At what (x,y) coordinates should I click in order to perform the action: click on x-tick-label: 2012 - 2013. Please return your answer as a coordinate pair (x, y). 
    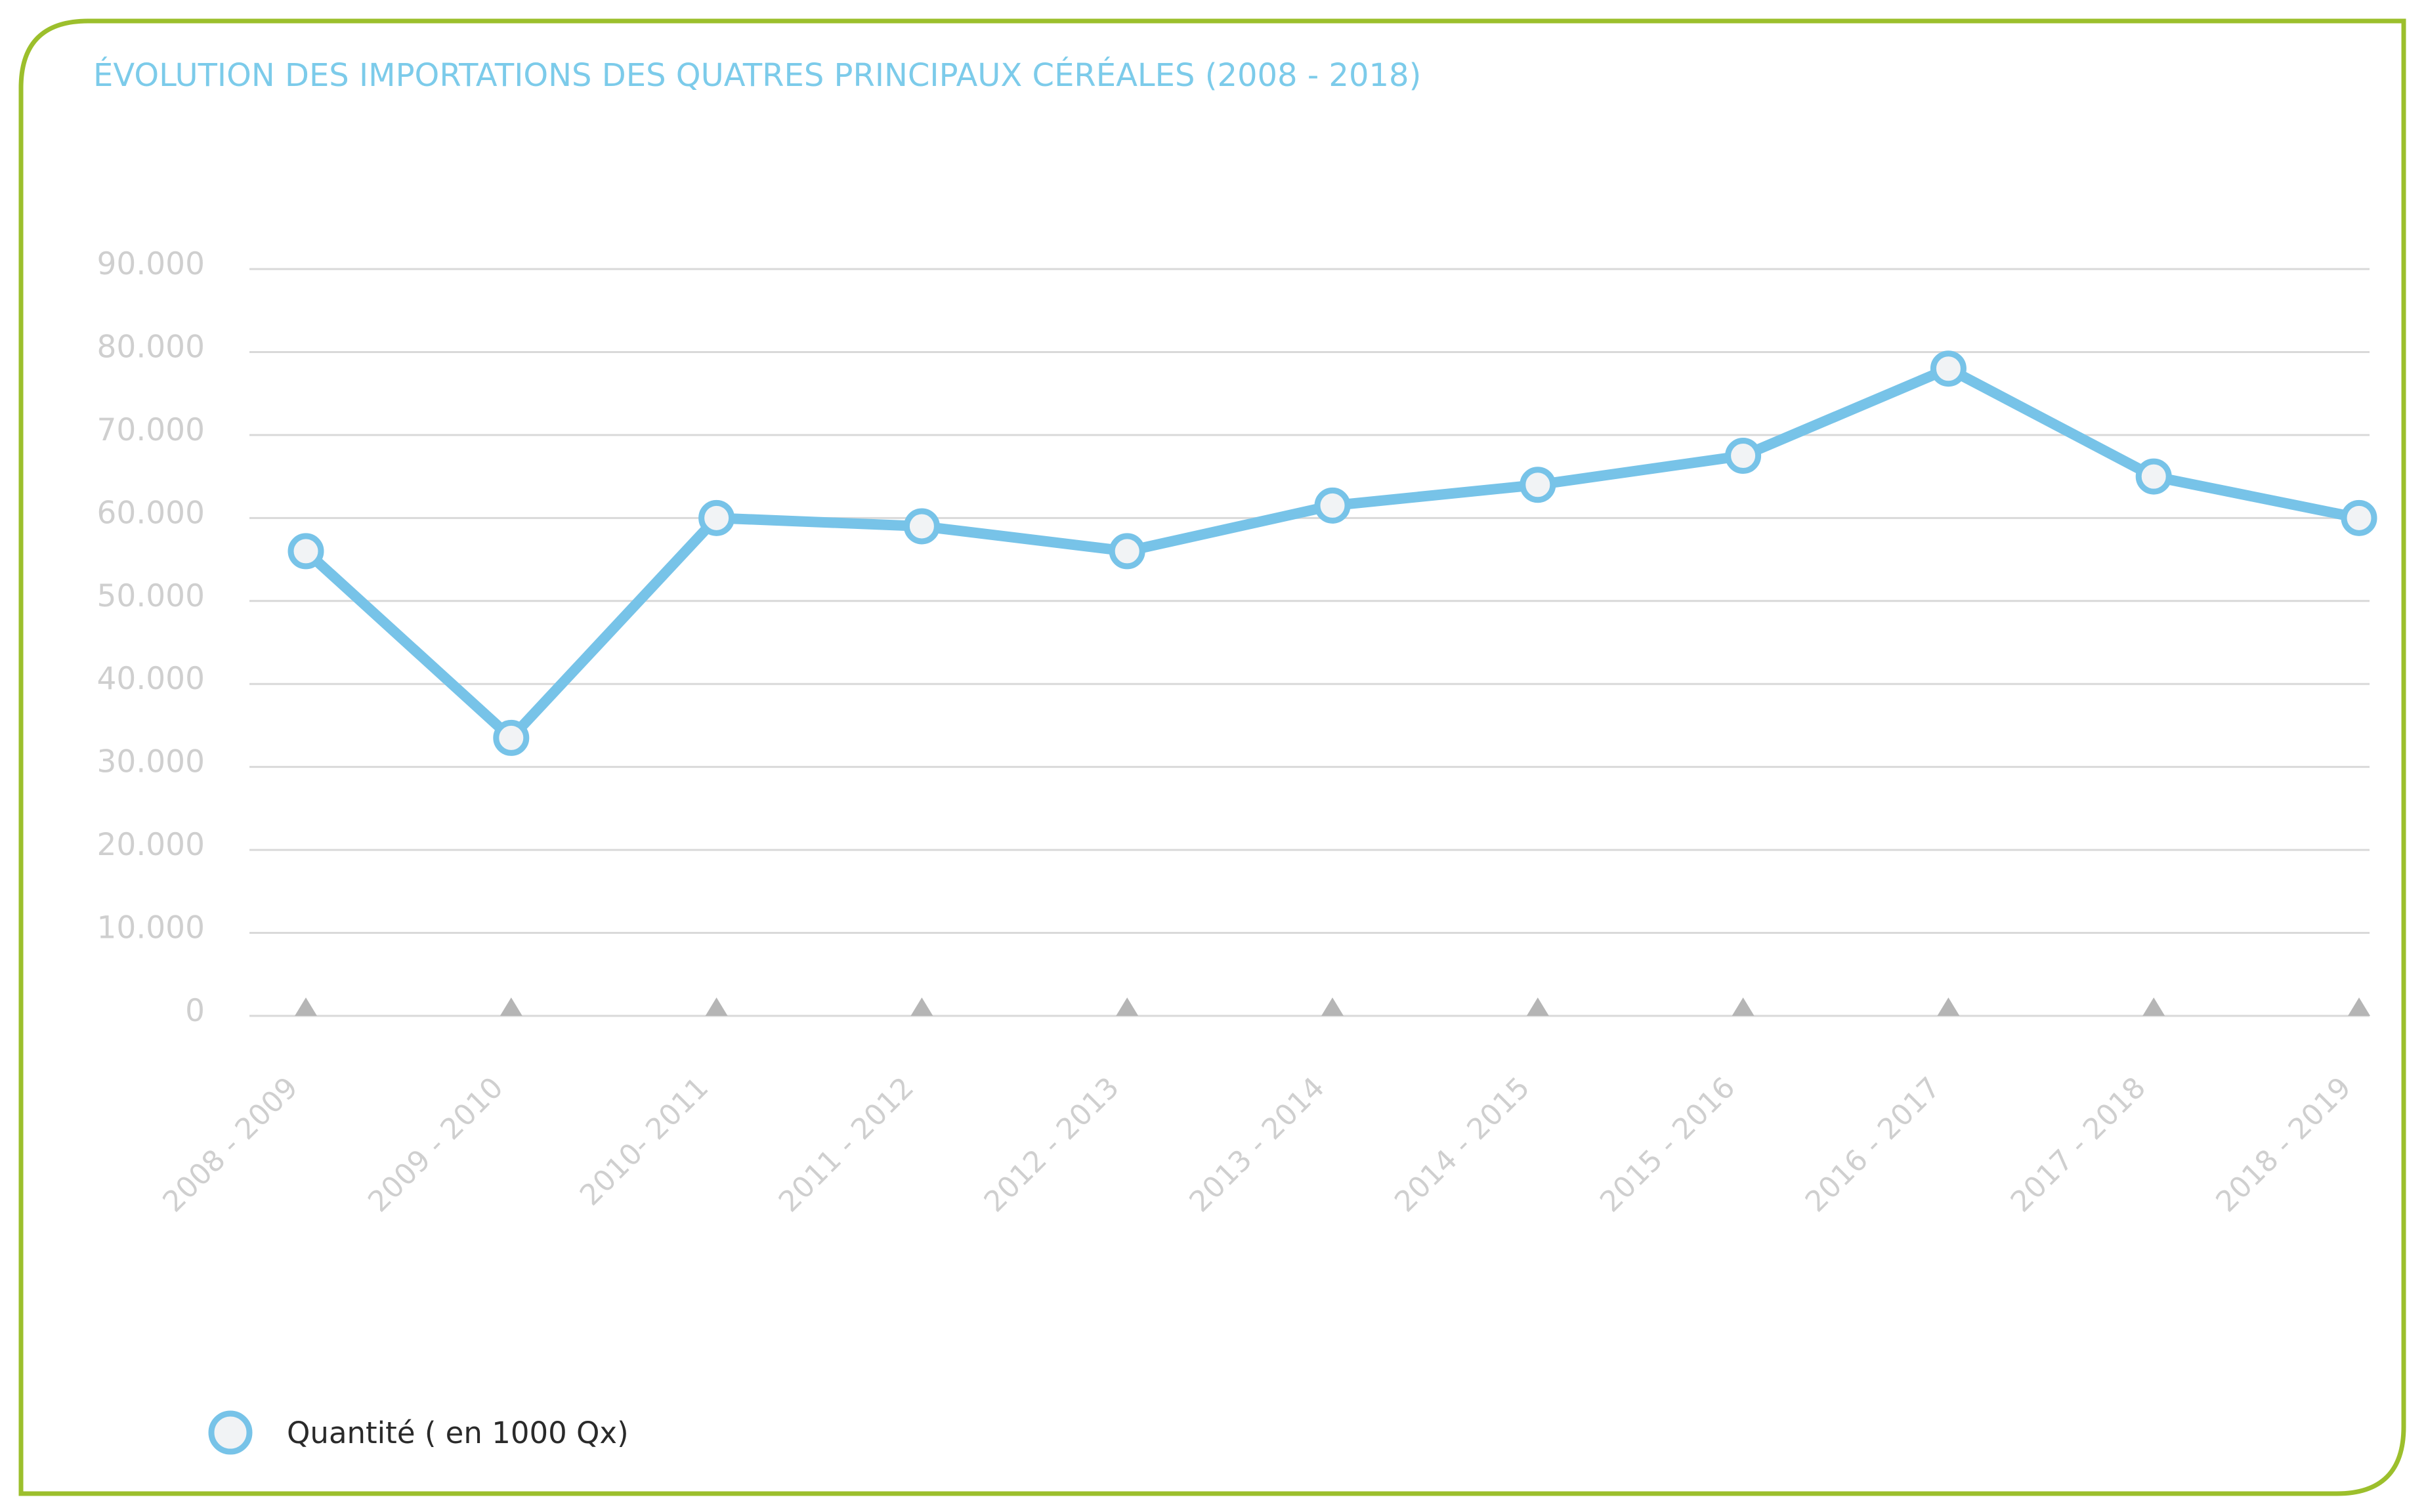
    Looking at the image, I should click on (1052, 1145).